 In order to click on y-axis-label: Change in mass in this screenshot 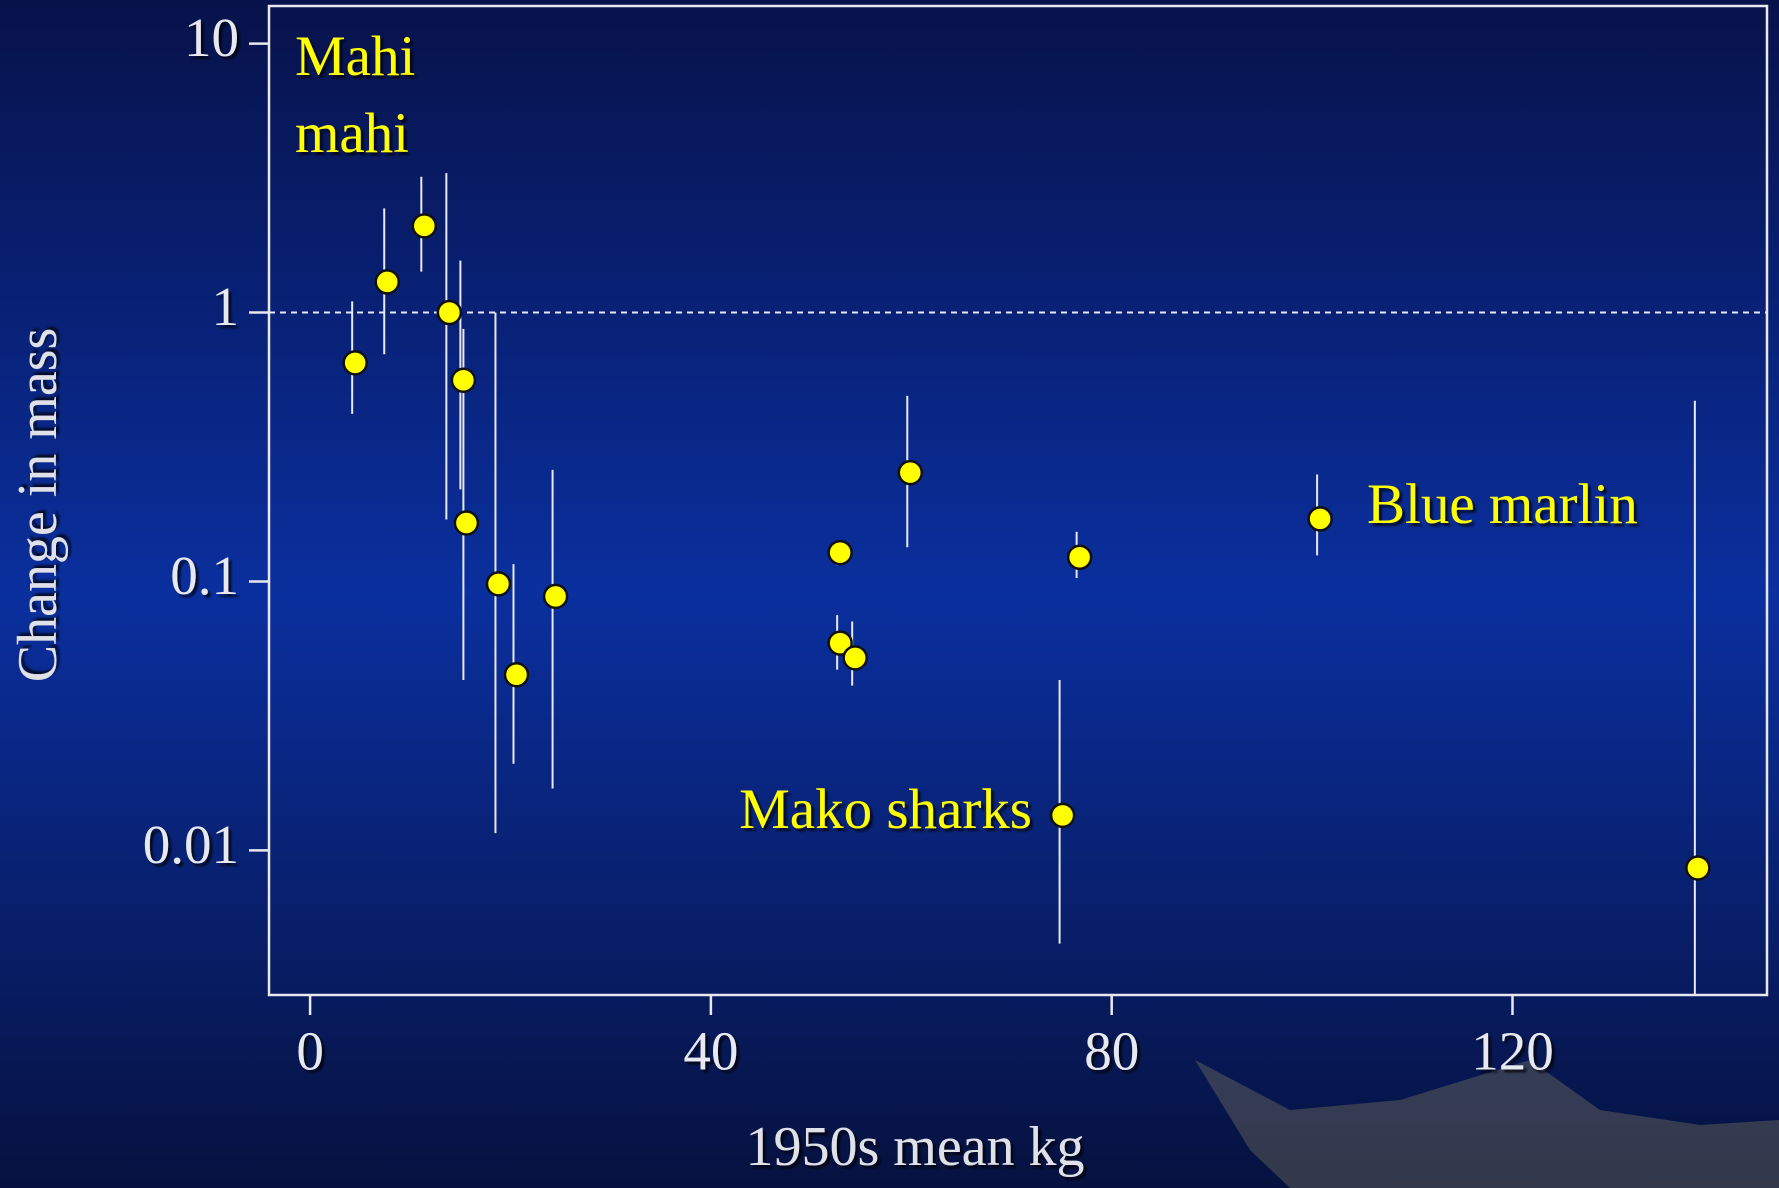, I will do `click(38, 505)`.